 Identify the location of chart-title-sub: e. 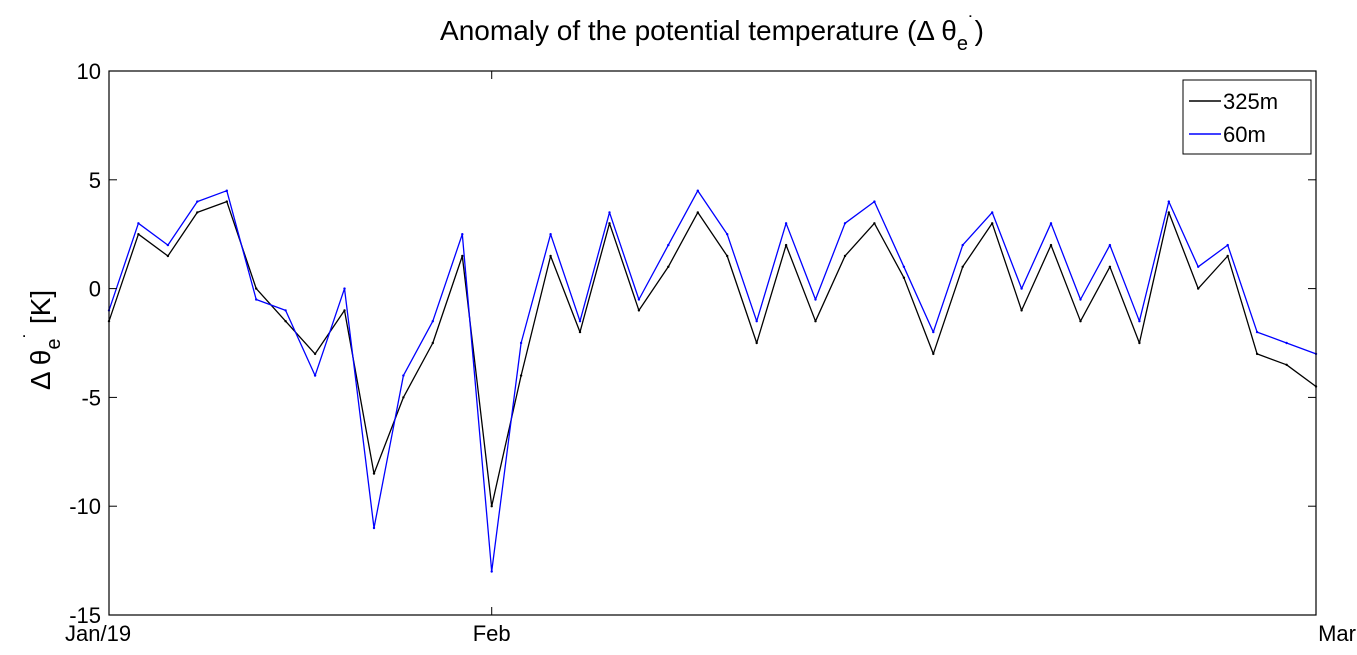
(962, 44).